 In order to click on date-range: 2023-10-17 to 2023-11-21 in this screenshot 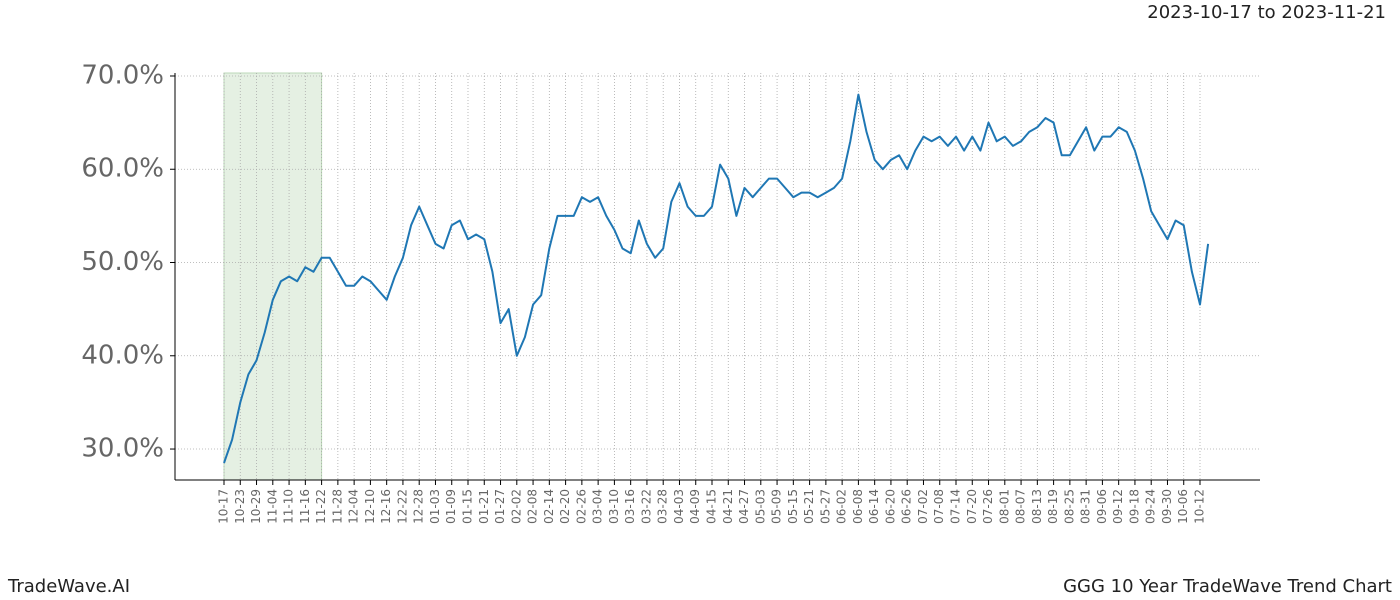, I will do `click(1266, 12)`.